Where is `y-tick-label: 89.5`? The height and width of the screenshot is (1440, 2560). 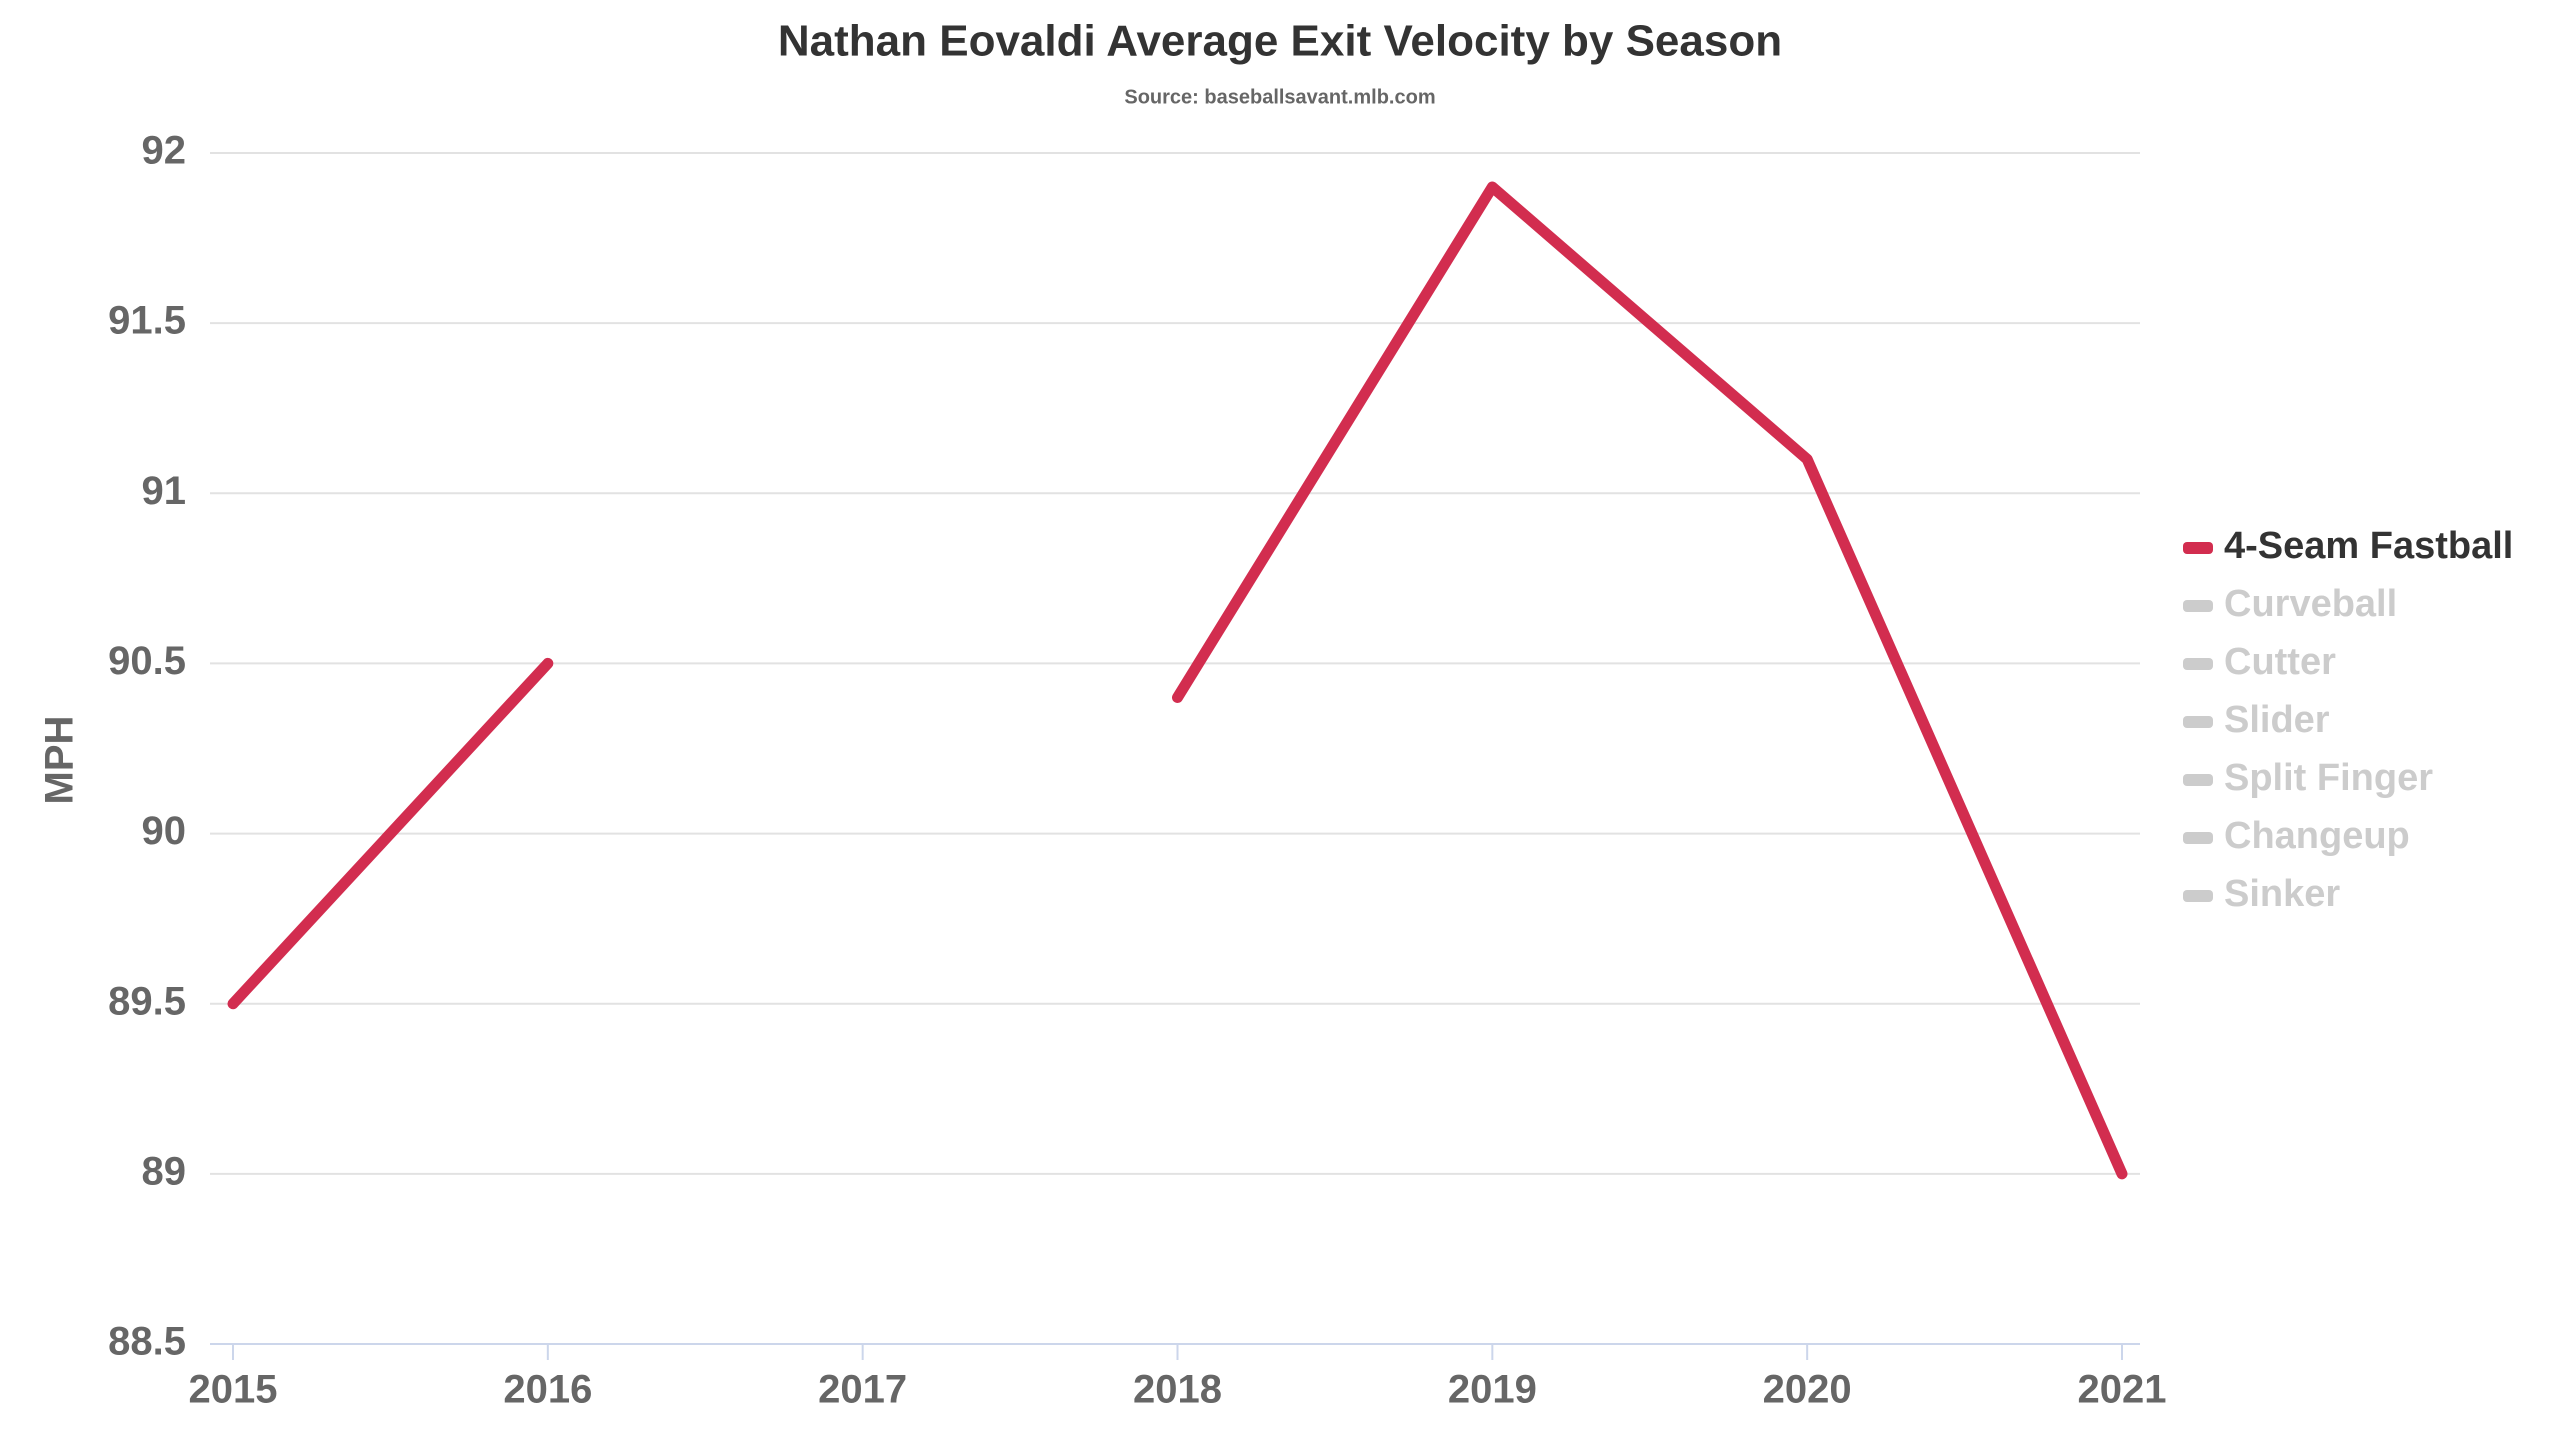 y-tick-label: 89.5 is located at coordinates (147, 1001).